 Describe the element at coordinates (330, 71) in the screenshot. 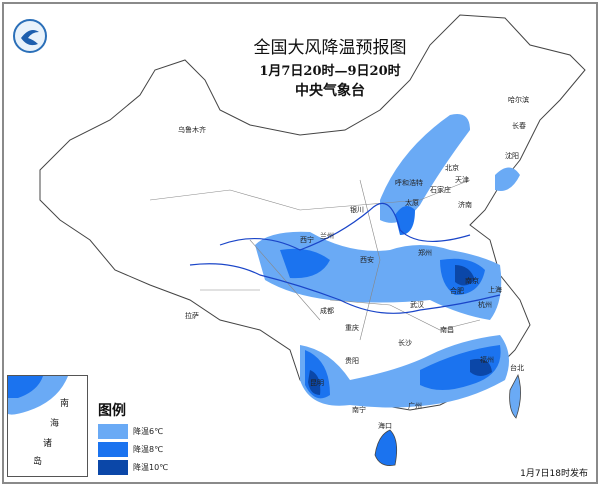

I see `forecast-period: 1月7日20时—9日20时` at that location.